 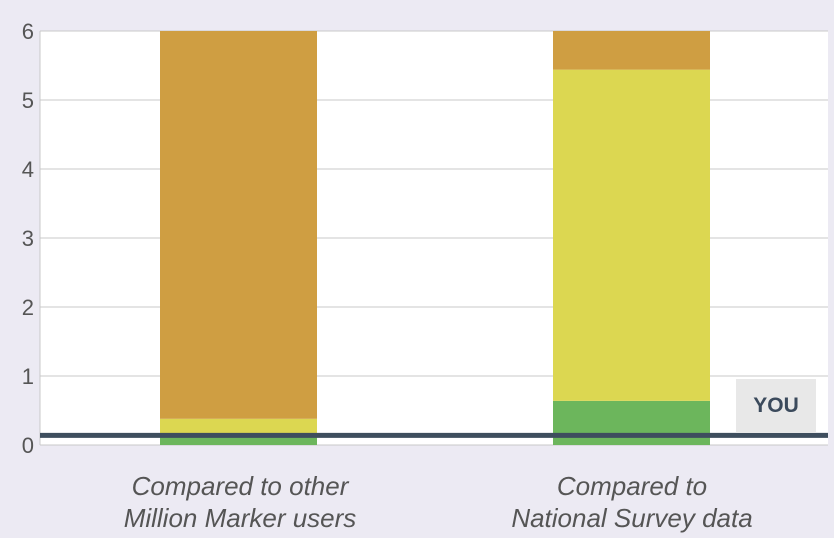 What do you see at coordinates (240, 486) in the screenshot?
I see `category-label-line: Compared to other` at bounding box center [240, 486].